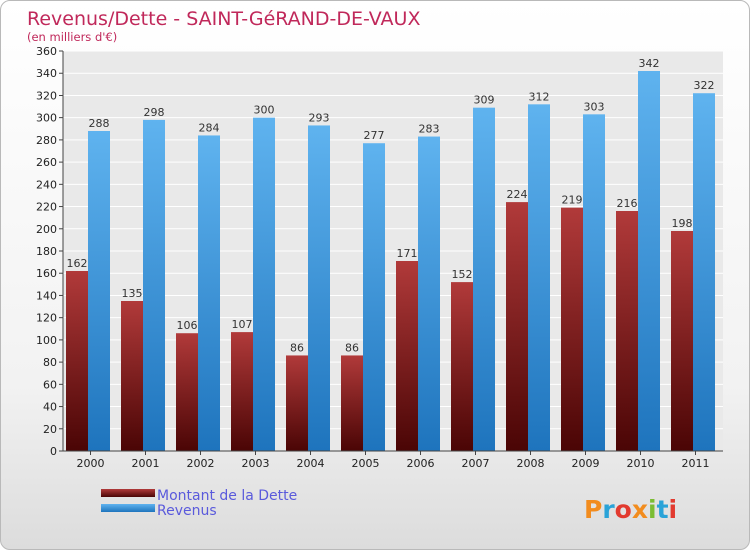 This screenshot has height=550, width=750. Describe the element at coordinates (46, 162) in the screenshot. I see `y-tick-label: 260` at that location.